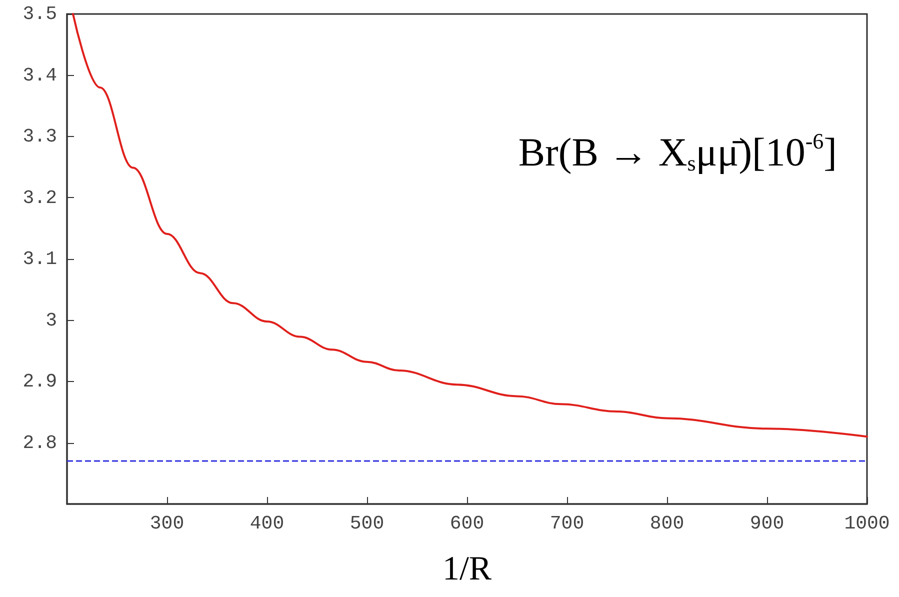  I want to click on y-tick-label: 3.3, so click(39, 137).